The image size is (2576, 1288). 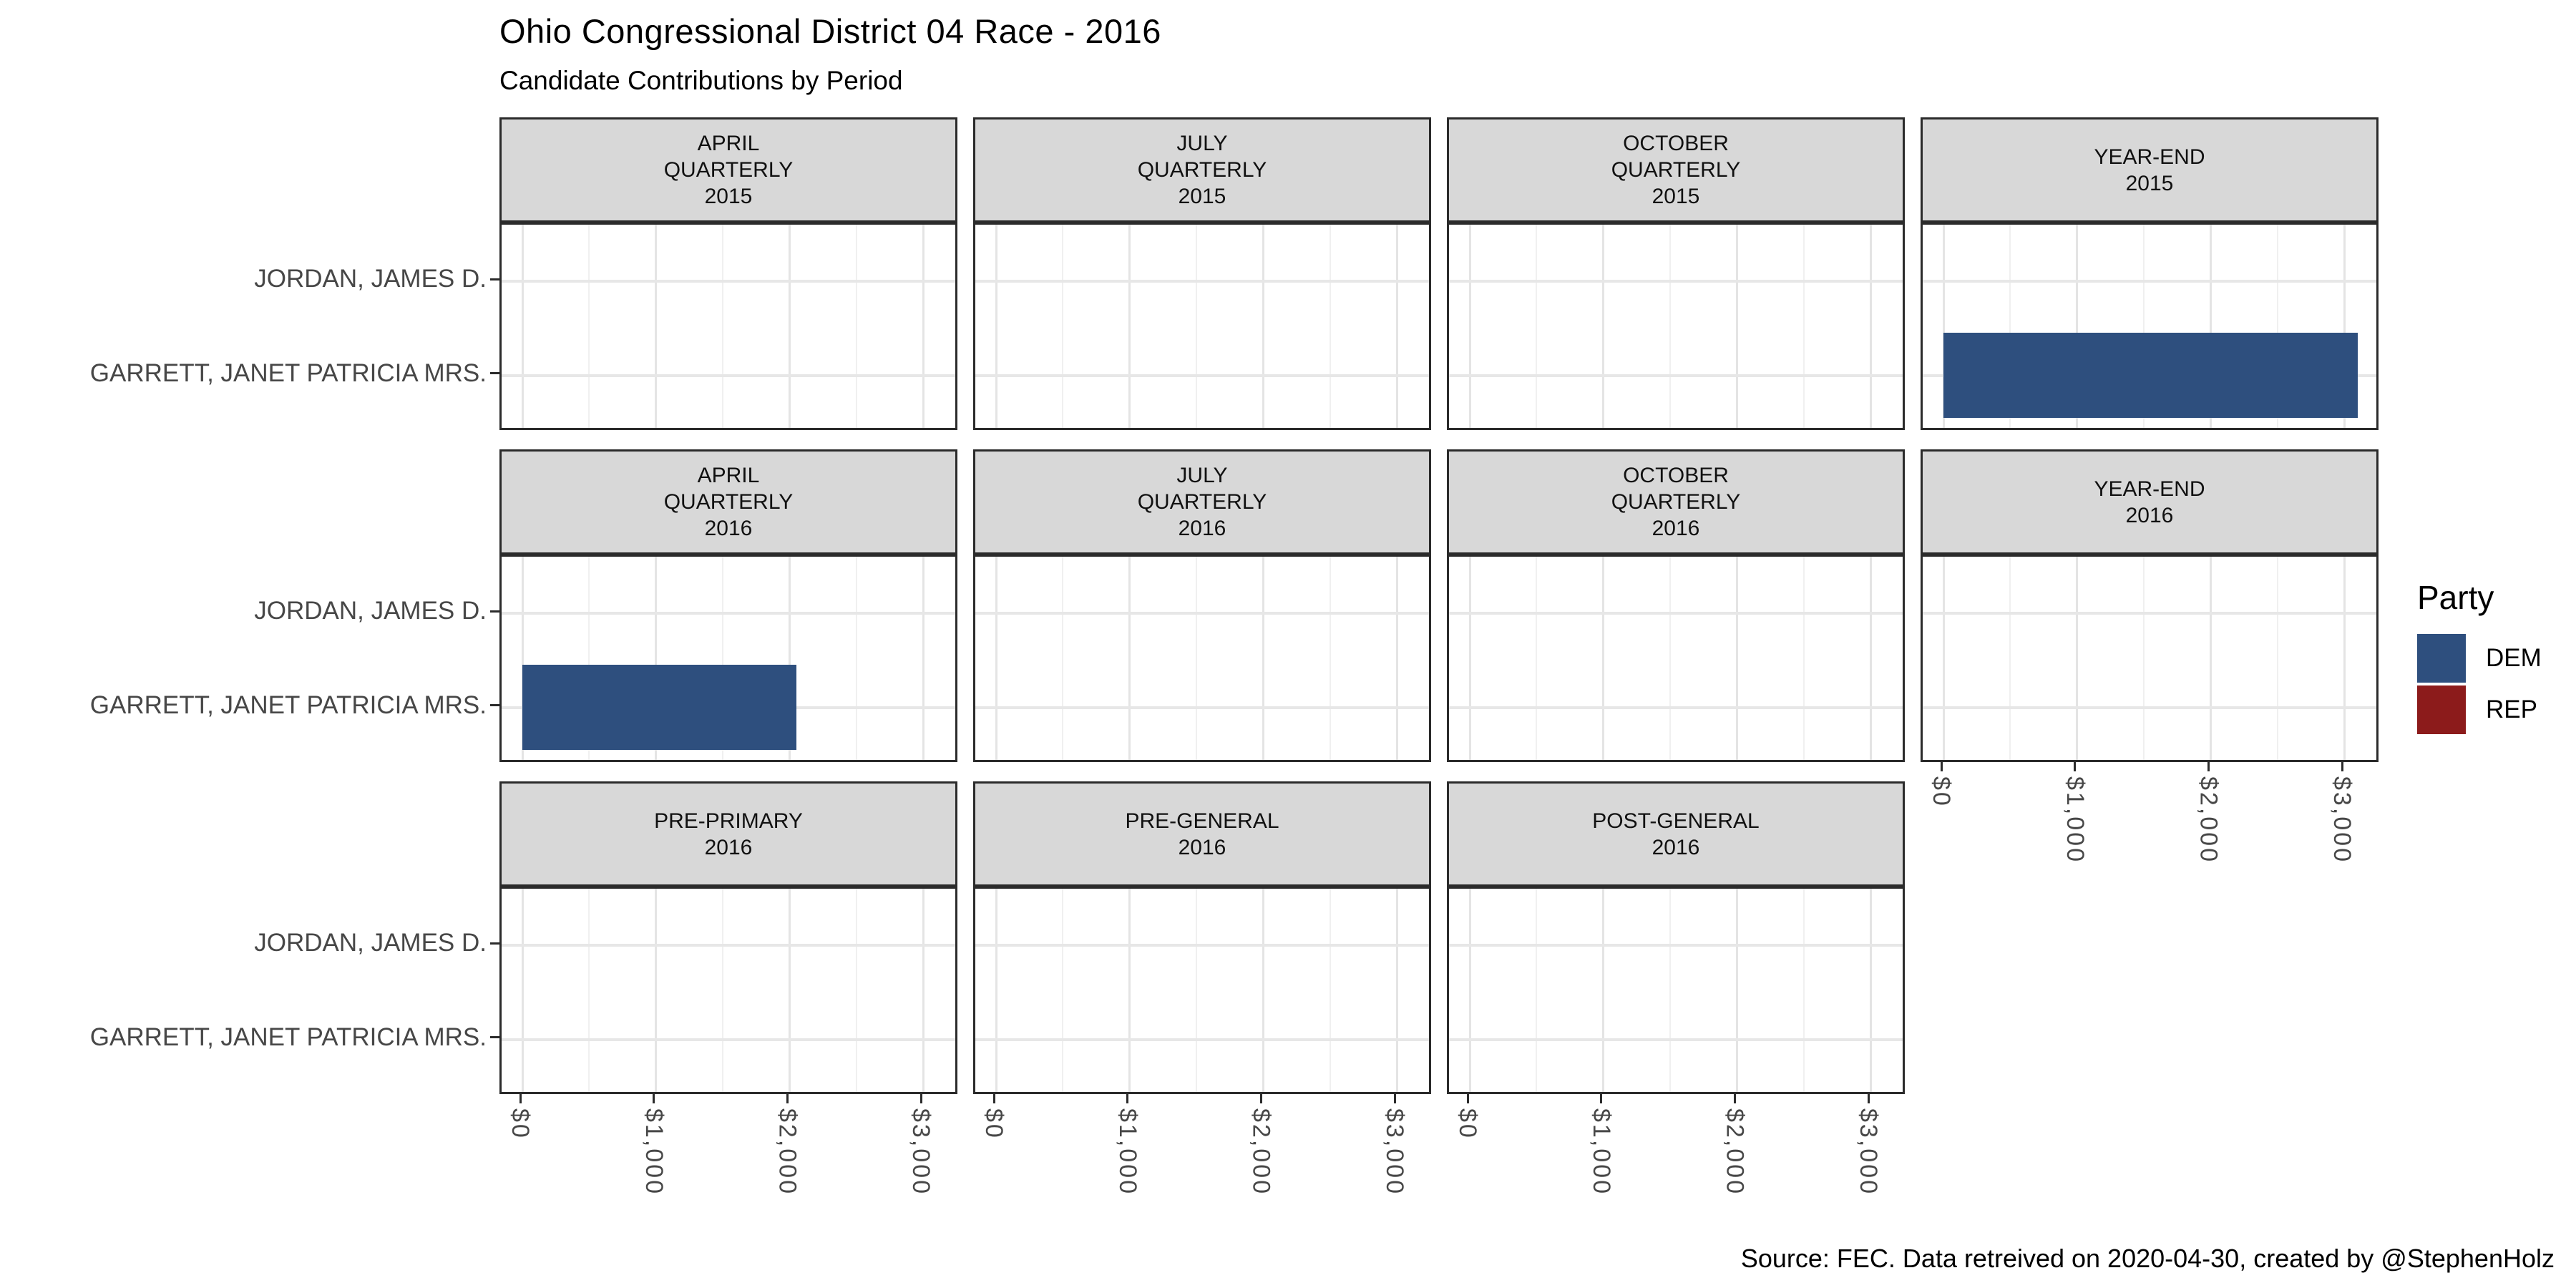 I want to click on facet-strip: YEAR-END 2015, so click(x=2150, y=170).